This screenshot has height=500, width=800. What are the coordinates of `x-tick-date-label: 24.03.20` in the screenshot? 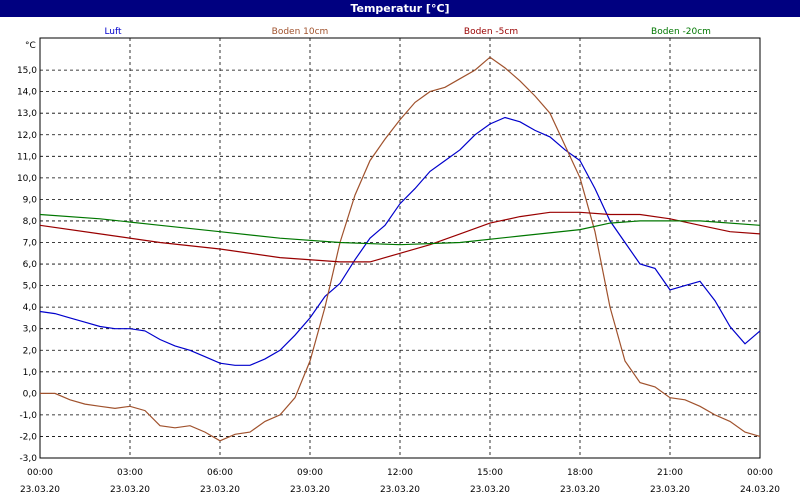 It's located at (760, 490).